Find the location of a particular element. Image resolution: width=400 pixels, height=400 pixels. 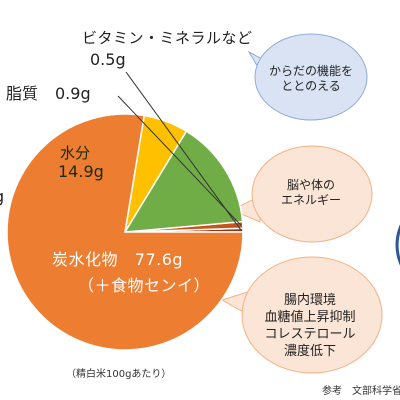

label-carbohydrate: 炭水化物 77.6g is located at coordinates (117, 260).